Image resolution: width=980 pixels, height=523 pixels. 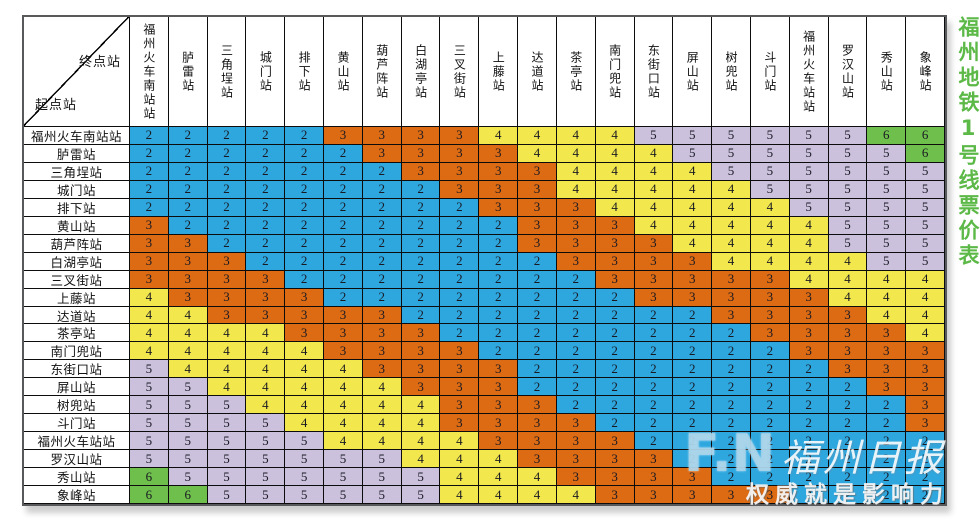 I want to click on row-header: 白湖亭站, so click(x=77, y=261).